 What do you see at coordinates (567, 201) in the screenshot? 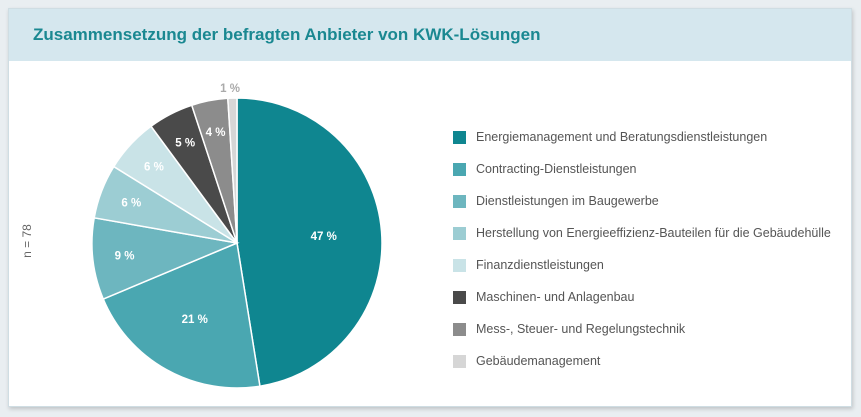
I see `legend-label: Dienstleistungen im Baugewerbe` at bounding box center [567, 201].